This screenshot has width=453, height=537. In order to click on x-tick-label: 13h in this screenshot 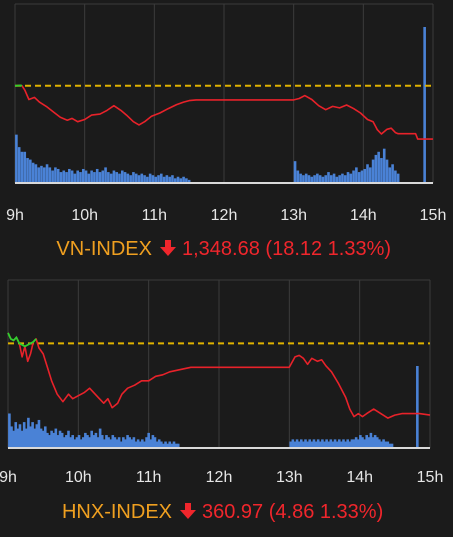, I will do `click(289, 477)`.